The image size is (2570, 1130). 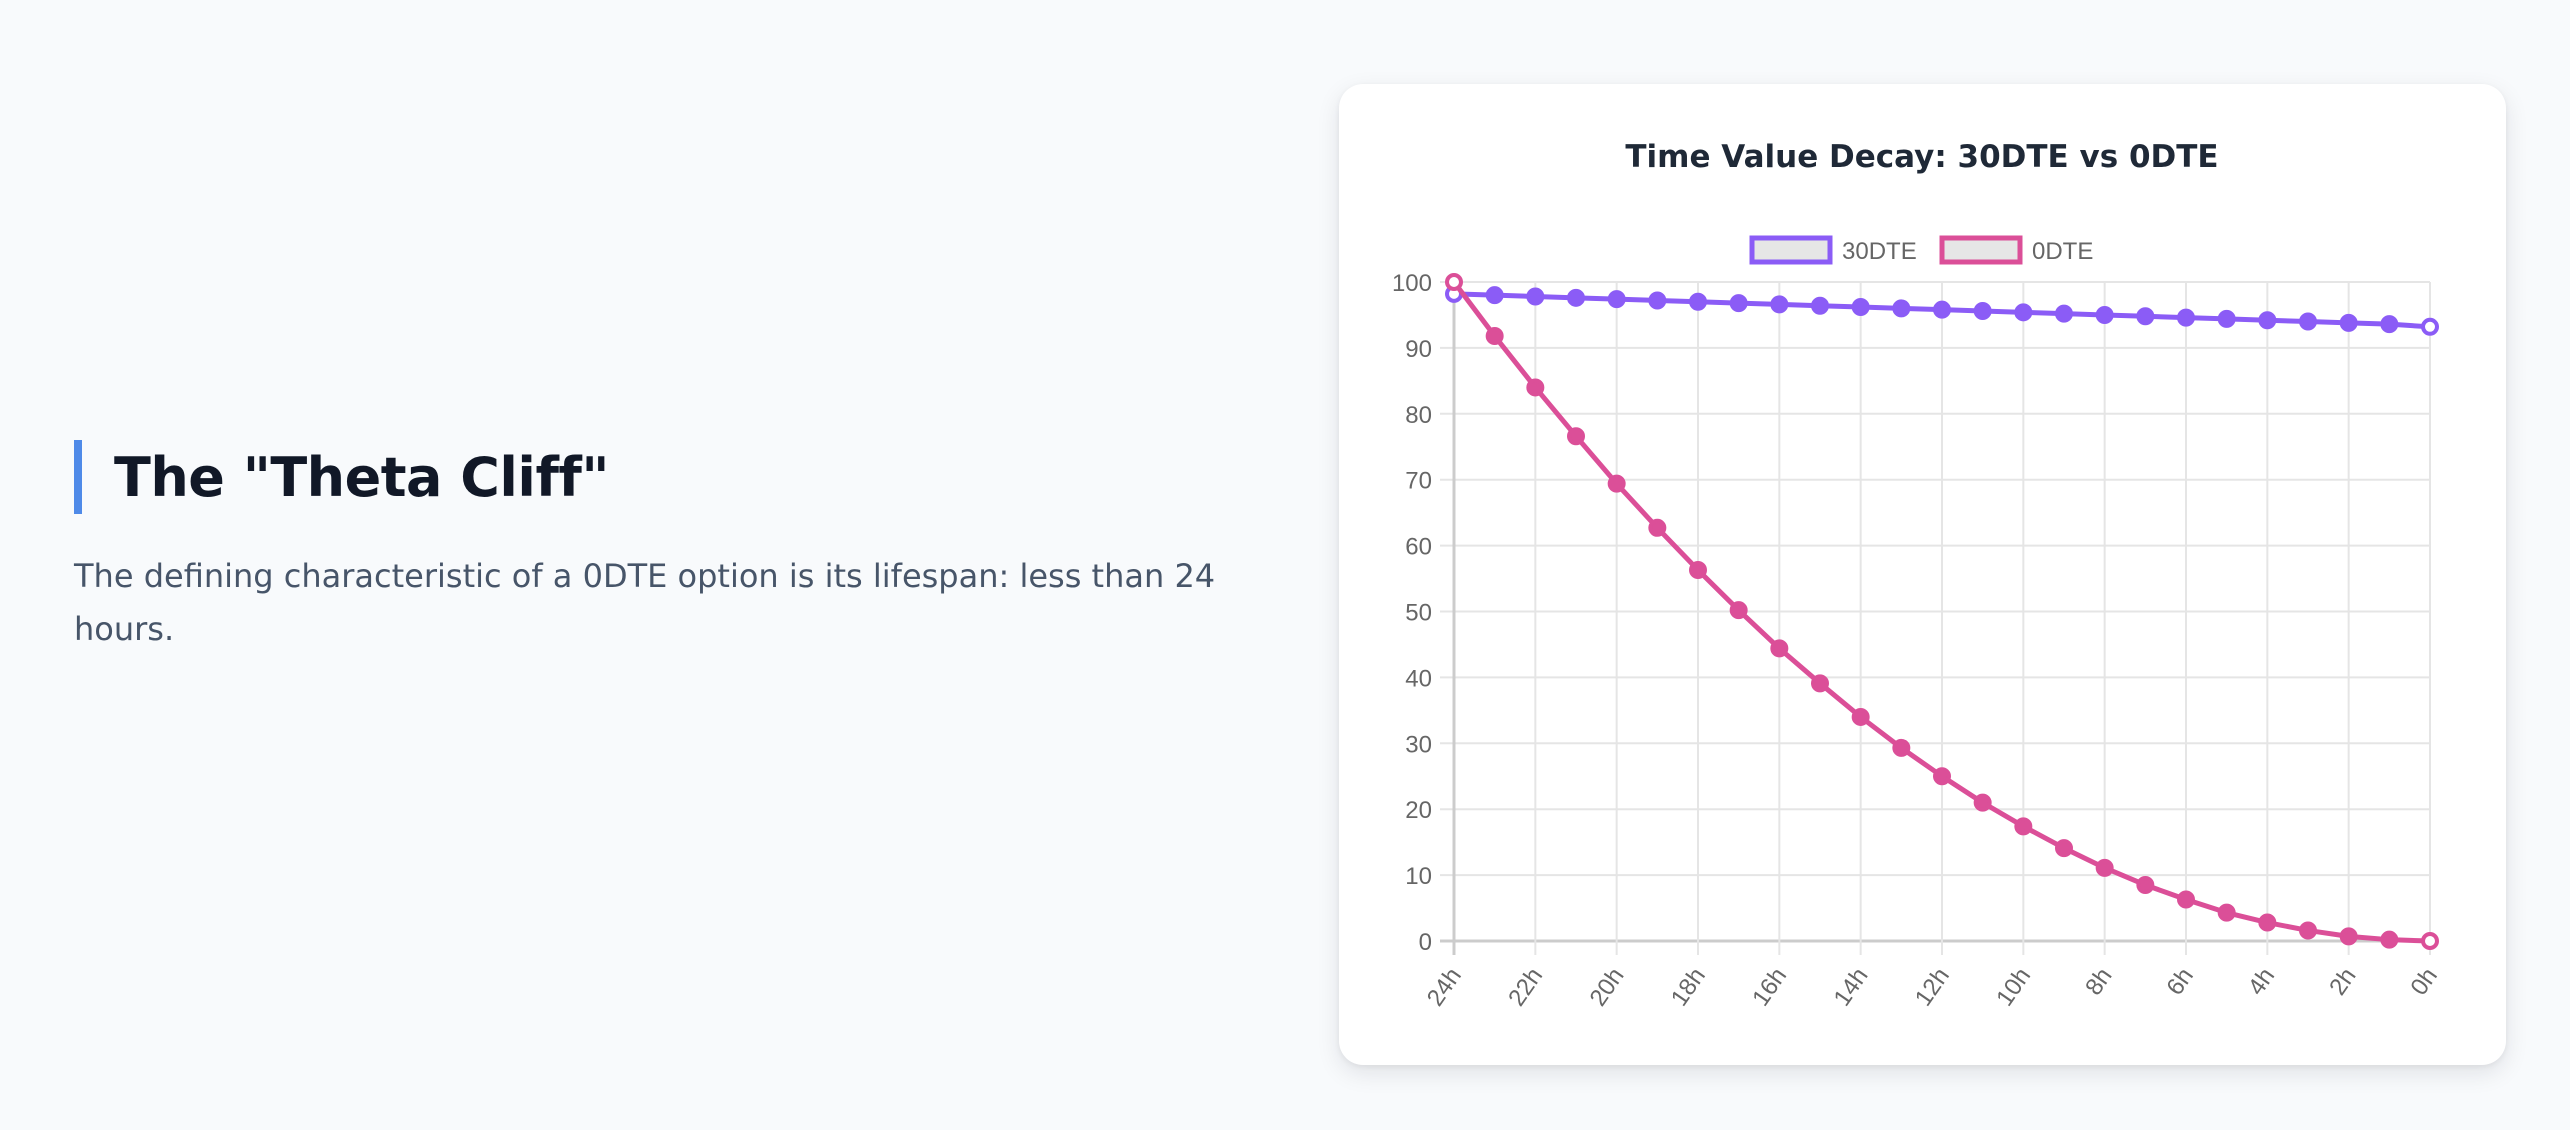 What do you see at coordinates (1879, 251) in the screenshot?
I see `legend-label: 30DTE` at bounding box center [1879, 251].